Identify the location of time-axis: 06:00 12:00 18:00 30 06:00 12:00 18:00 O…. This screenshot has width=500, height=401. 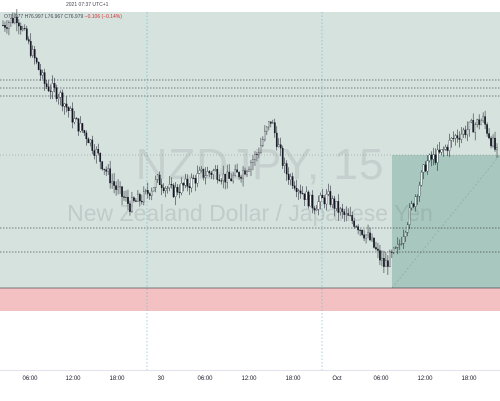
(250, 385).